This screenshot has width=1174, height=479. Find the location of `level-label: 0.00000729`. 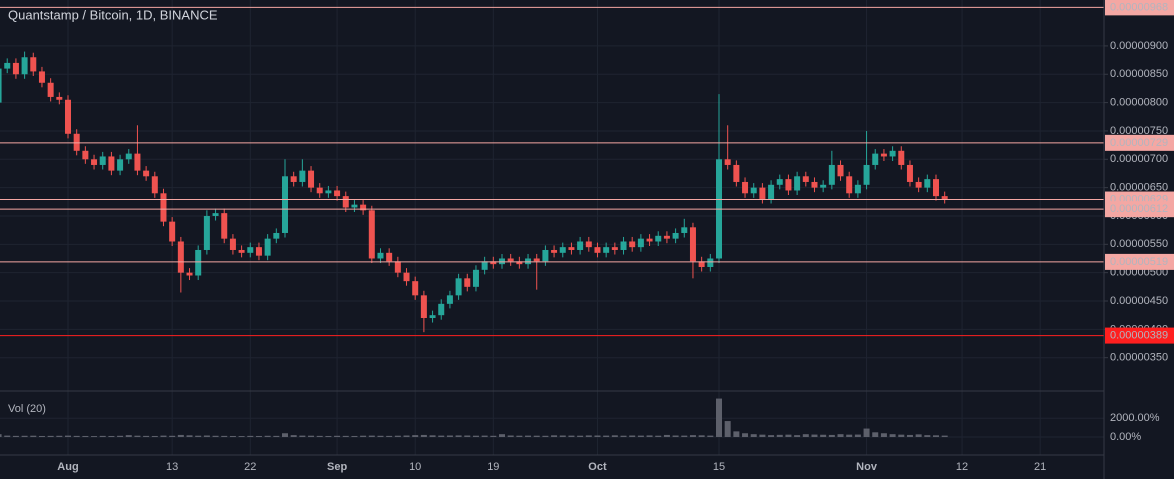

level-label: 0.00000729 is located at coordinates (1139, 143).